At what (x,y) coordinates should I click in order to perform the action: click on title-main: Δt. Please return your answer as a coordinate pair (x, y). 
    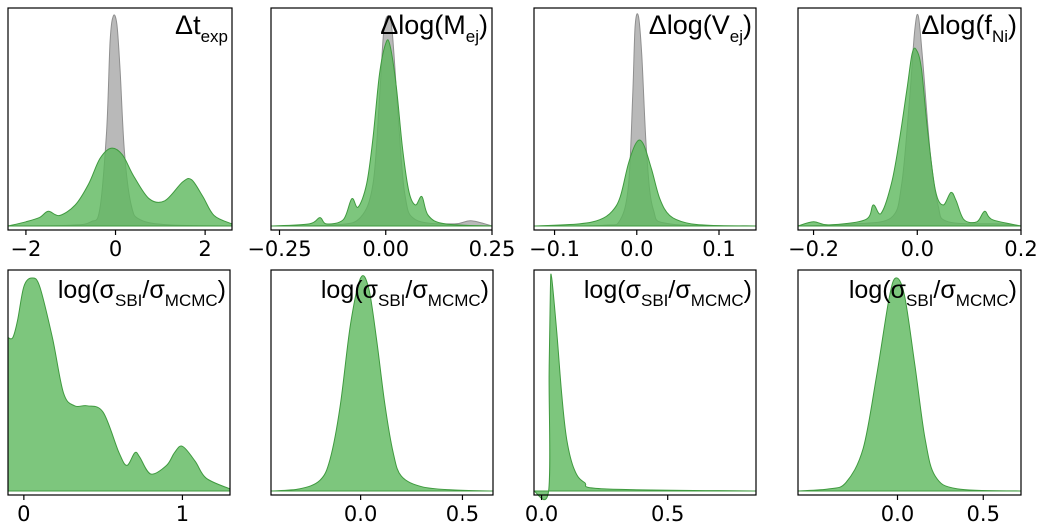
    Looking at the image, I should click on (188, 25).